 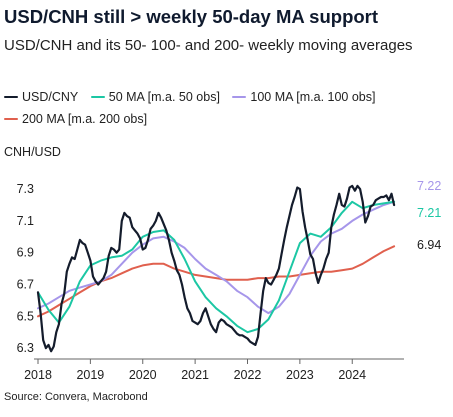 What do you see at coordinates (11, 119) in the screenshot?
I see `legend-swatch-200ma` at bounding box center [11, 119].